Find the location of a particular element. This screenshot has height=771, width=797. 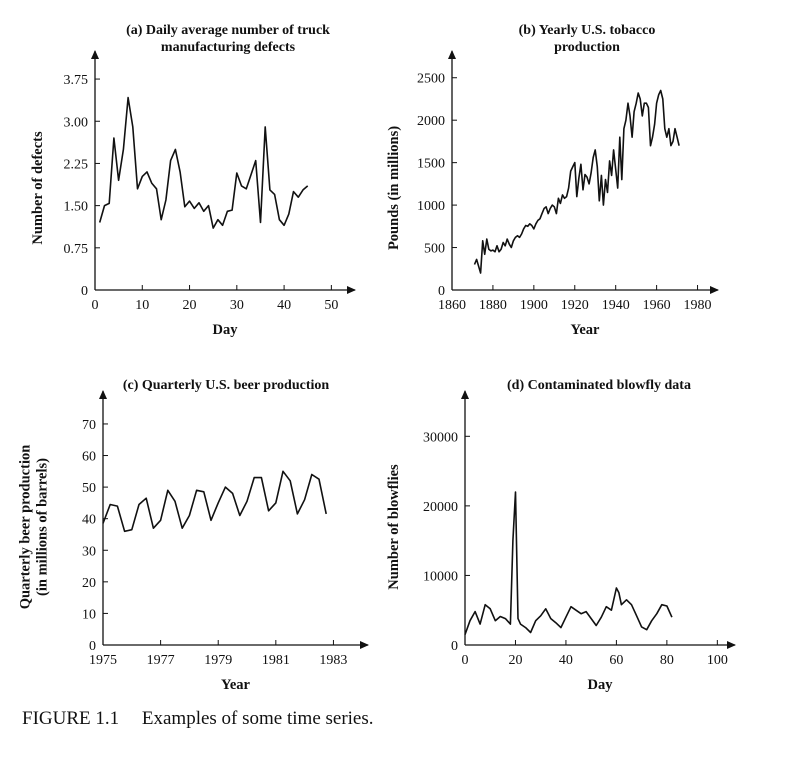

y-axis-label-line: Quarterly beer production is located at coordinates (26, 527).